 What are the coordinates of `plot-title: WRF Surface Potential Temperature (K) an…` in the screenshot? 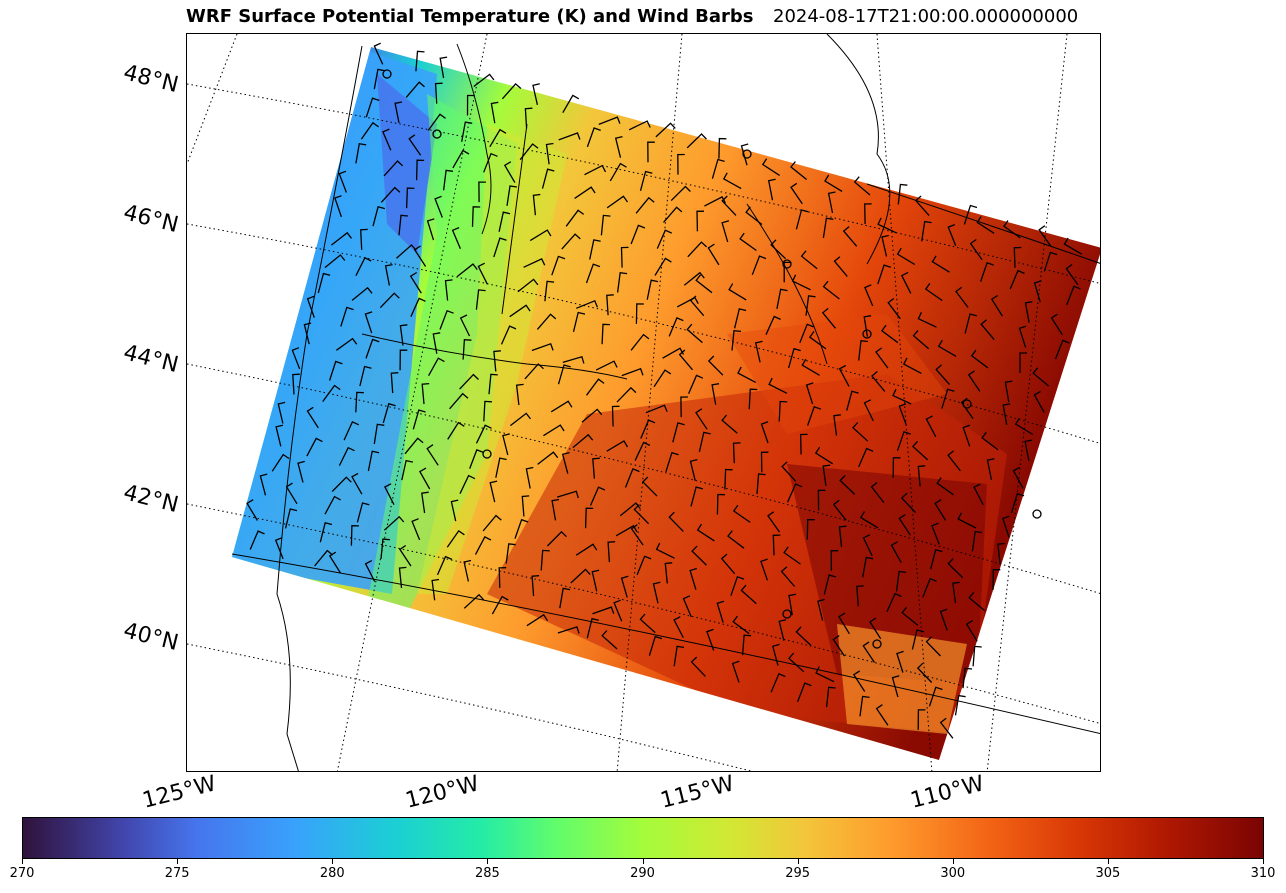 It's located at (470, 16).